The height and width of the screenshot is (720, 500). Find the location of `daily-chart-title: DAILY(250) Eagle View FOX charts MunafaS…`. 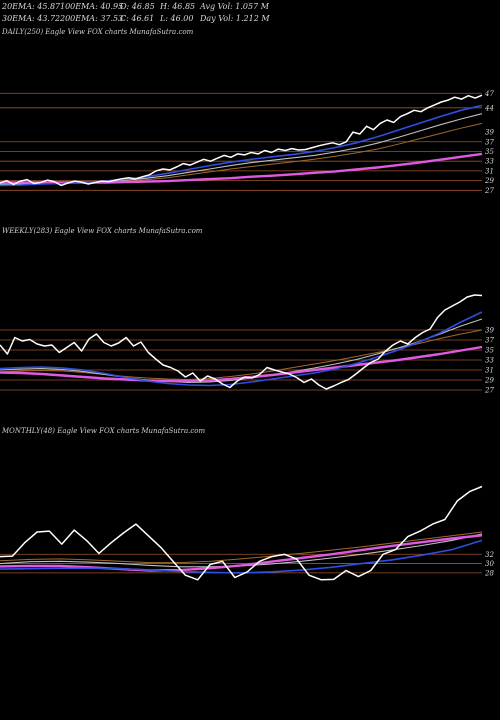

daily-chart-title: DAILY(250) Eagle View FOX charts MunafaS… is located at coordinates (97, 32).